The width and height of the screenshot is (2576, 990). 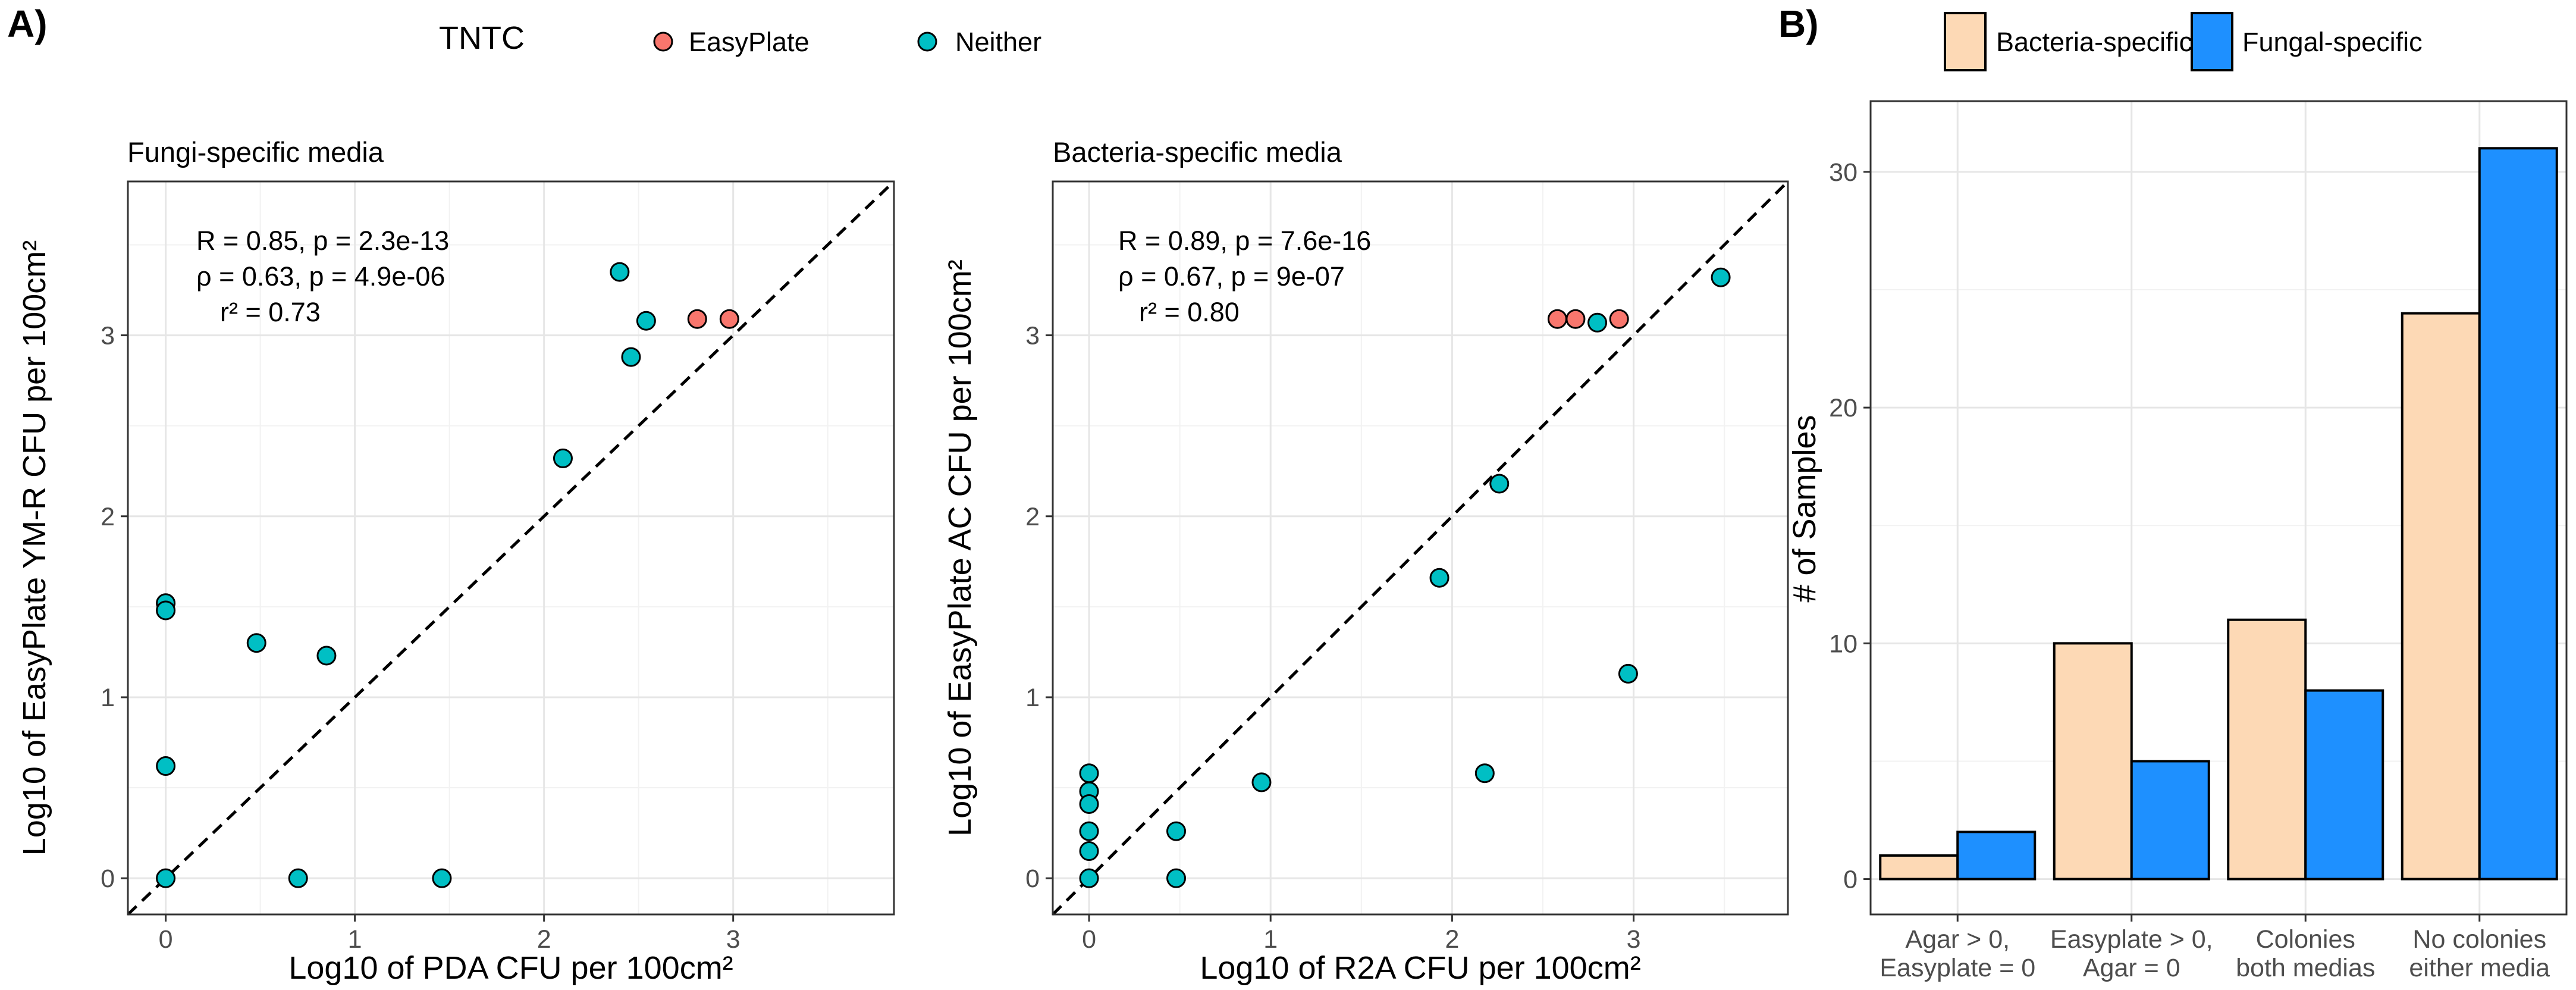 I want to click on bar-category-label: Easyplate > 0,, so click(x=2131, y=940).